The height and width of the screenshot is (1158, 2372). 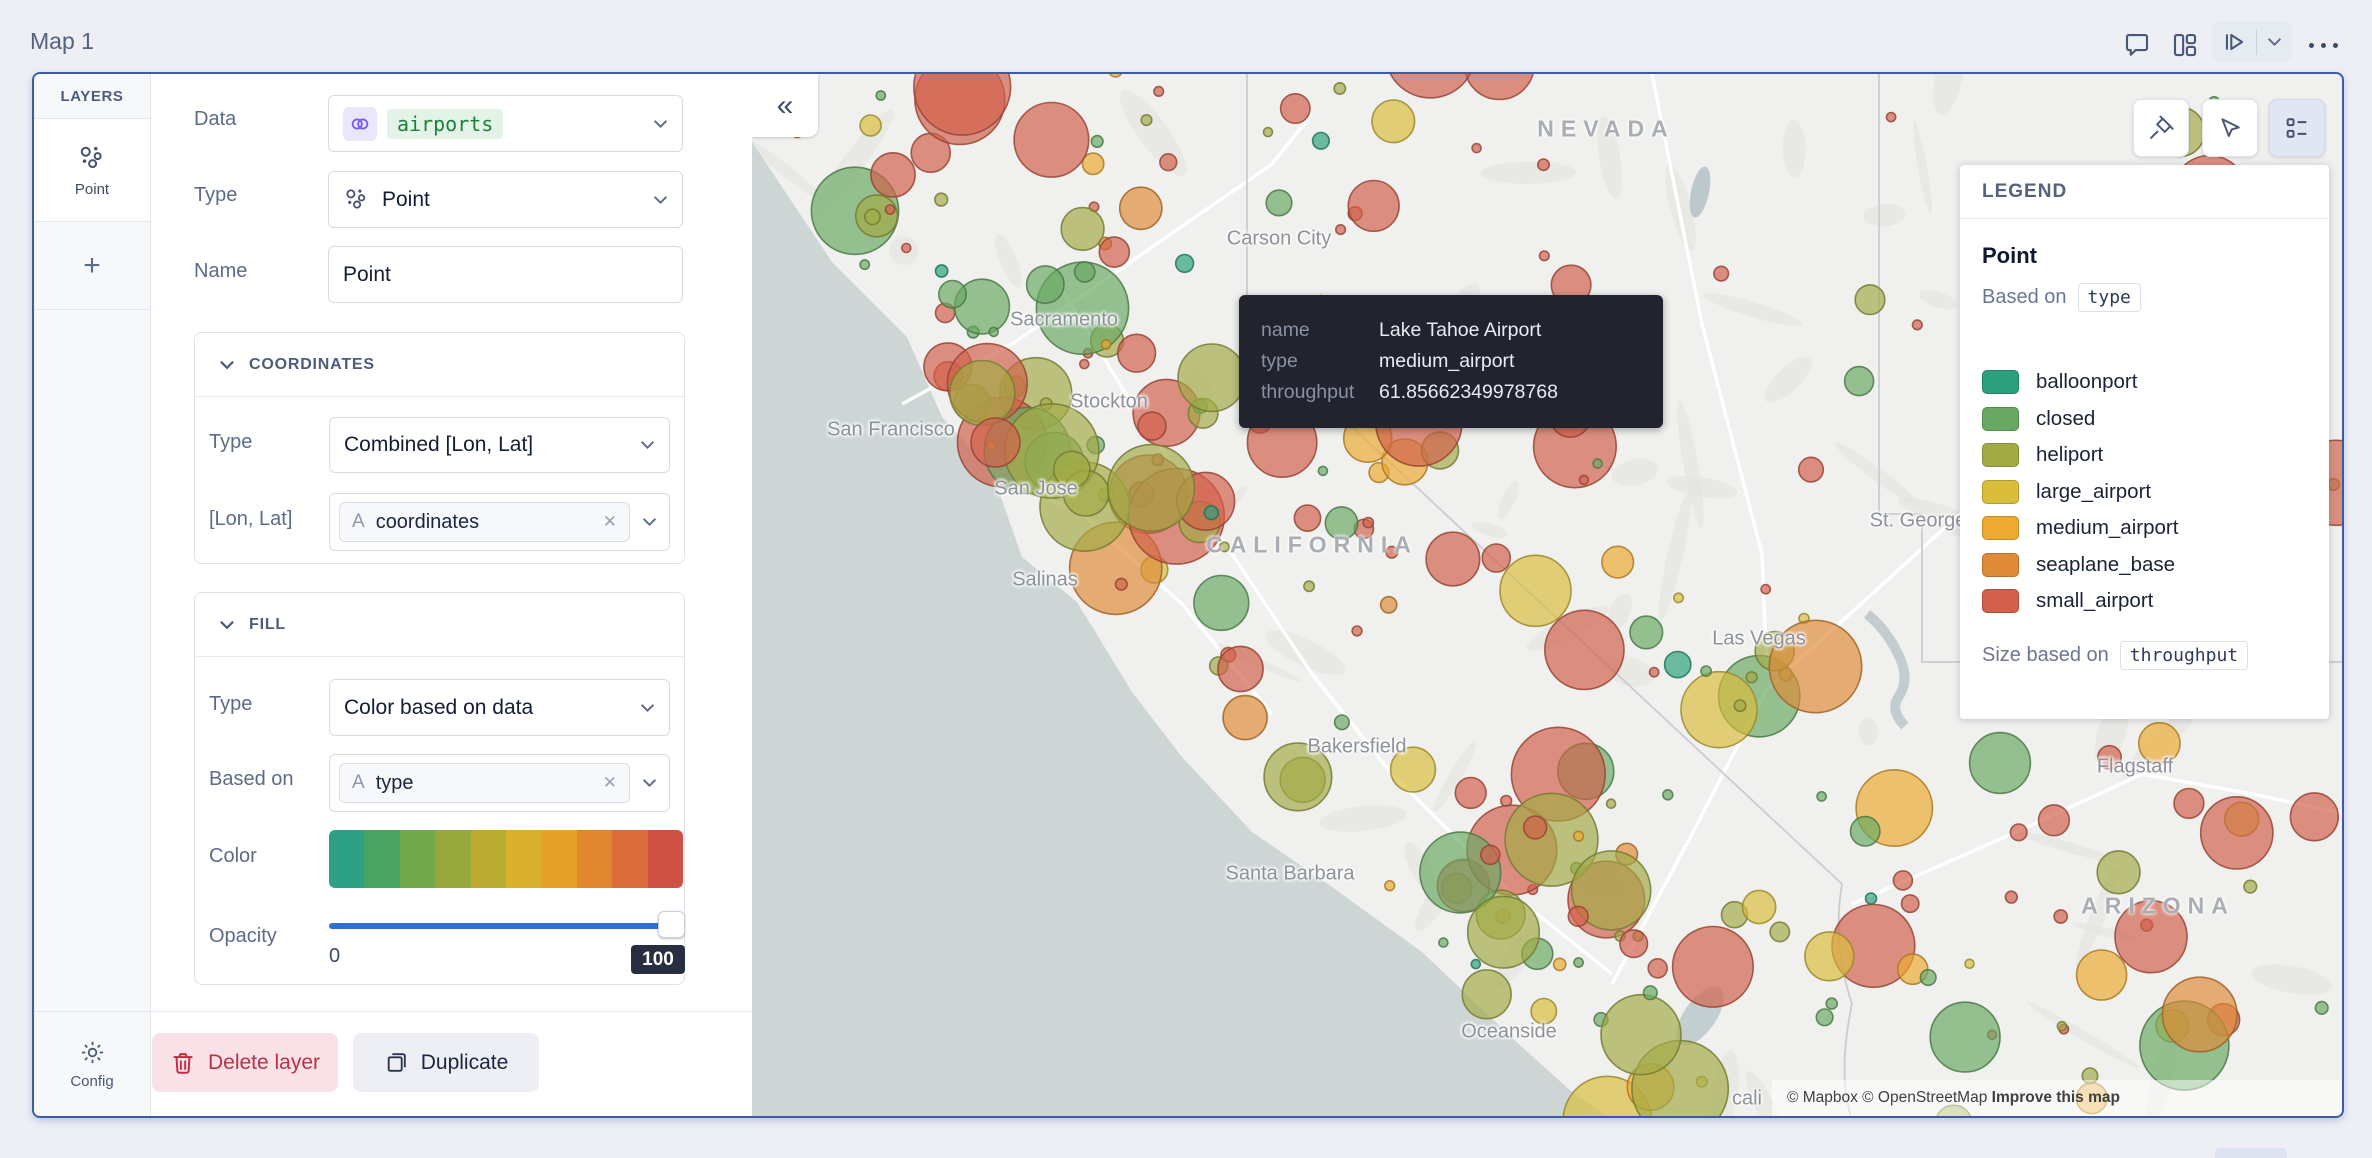 What do you see at coordinates (2297, 128) in the screenshot?
I see `legend-toggle-button` at bounding box center [2297, 128].